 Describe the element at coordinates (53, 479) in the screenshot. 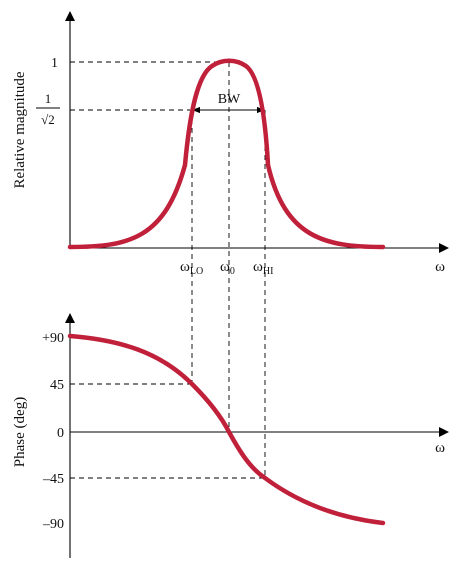

I see `phase-tick-minus45: –45` at that location.